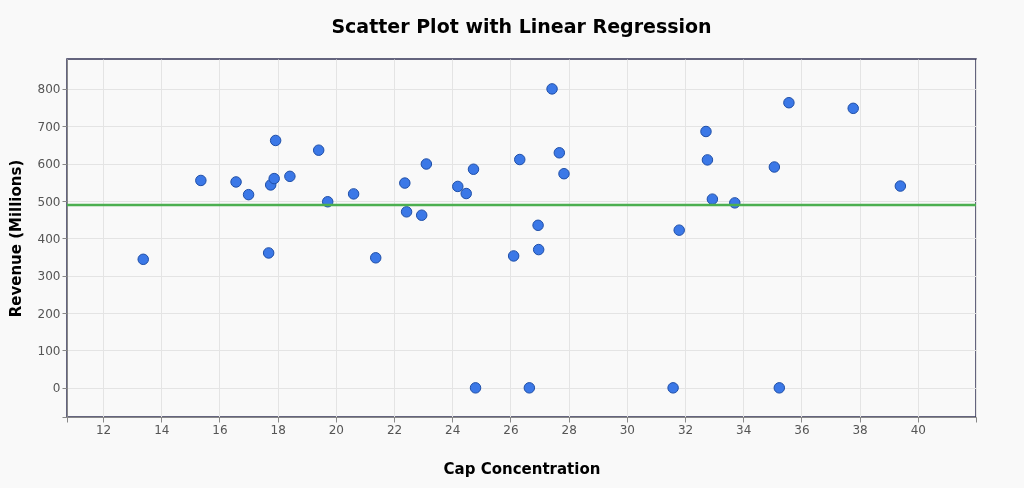 This screenshot has width=1024, height=488. I want to click on x-tick-label: 26, so click(511, 429).